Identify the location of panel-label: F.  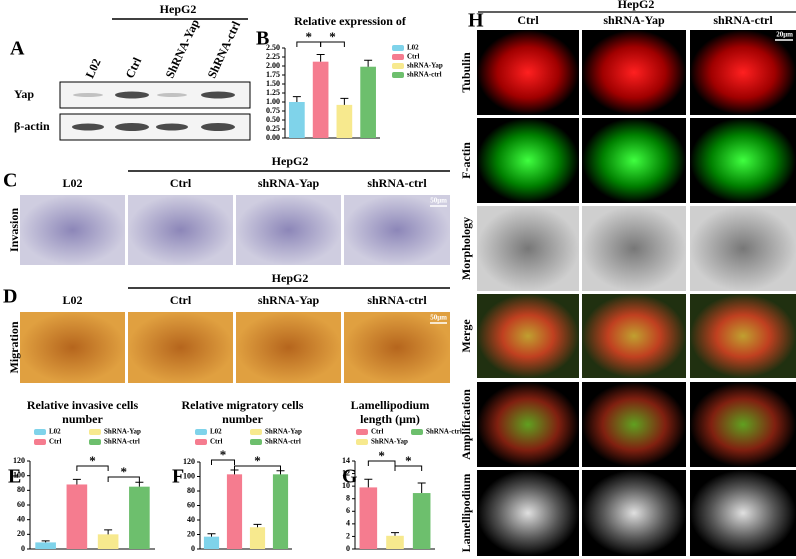
(178, 477).